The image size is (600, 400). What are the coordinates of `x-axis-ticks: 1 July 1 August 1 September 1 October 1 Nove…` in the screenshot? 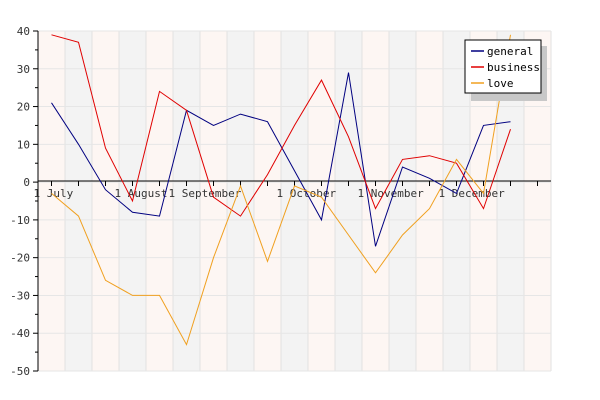 It's located at (286, 190).